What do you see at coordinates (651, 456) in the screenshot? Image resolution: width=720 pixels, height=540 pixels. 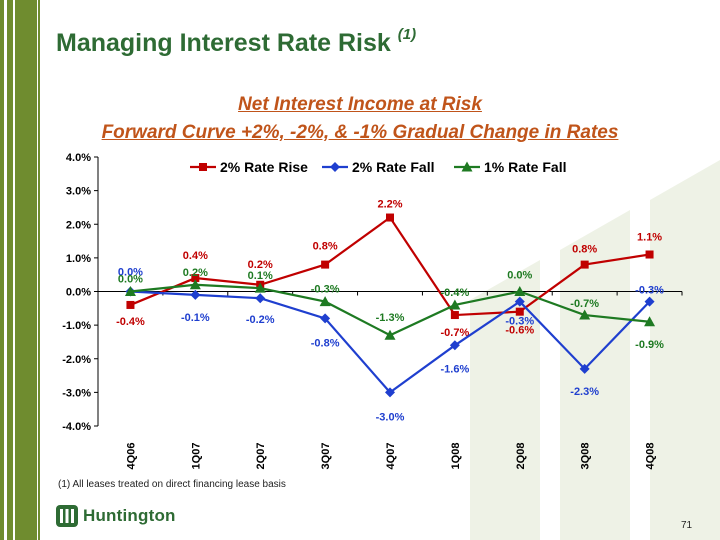 I see `x-tick-label: 4Q08` at bounding box center [651, 456].